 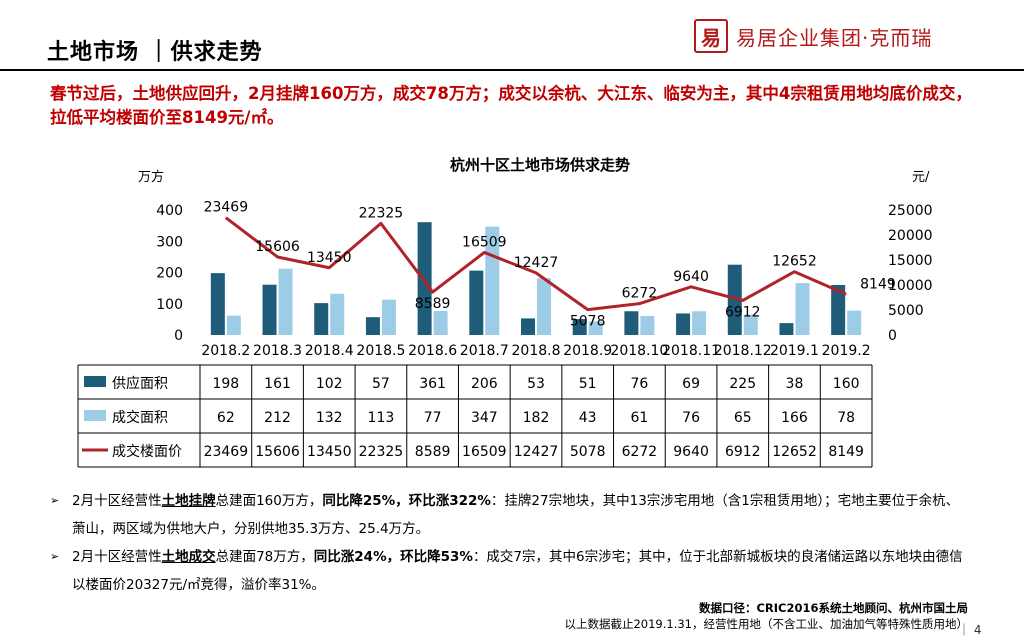 I want to click on note-yoy: 同比涨24%, so click(x=350, y=557).